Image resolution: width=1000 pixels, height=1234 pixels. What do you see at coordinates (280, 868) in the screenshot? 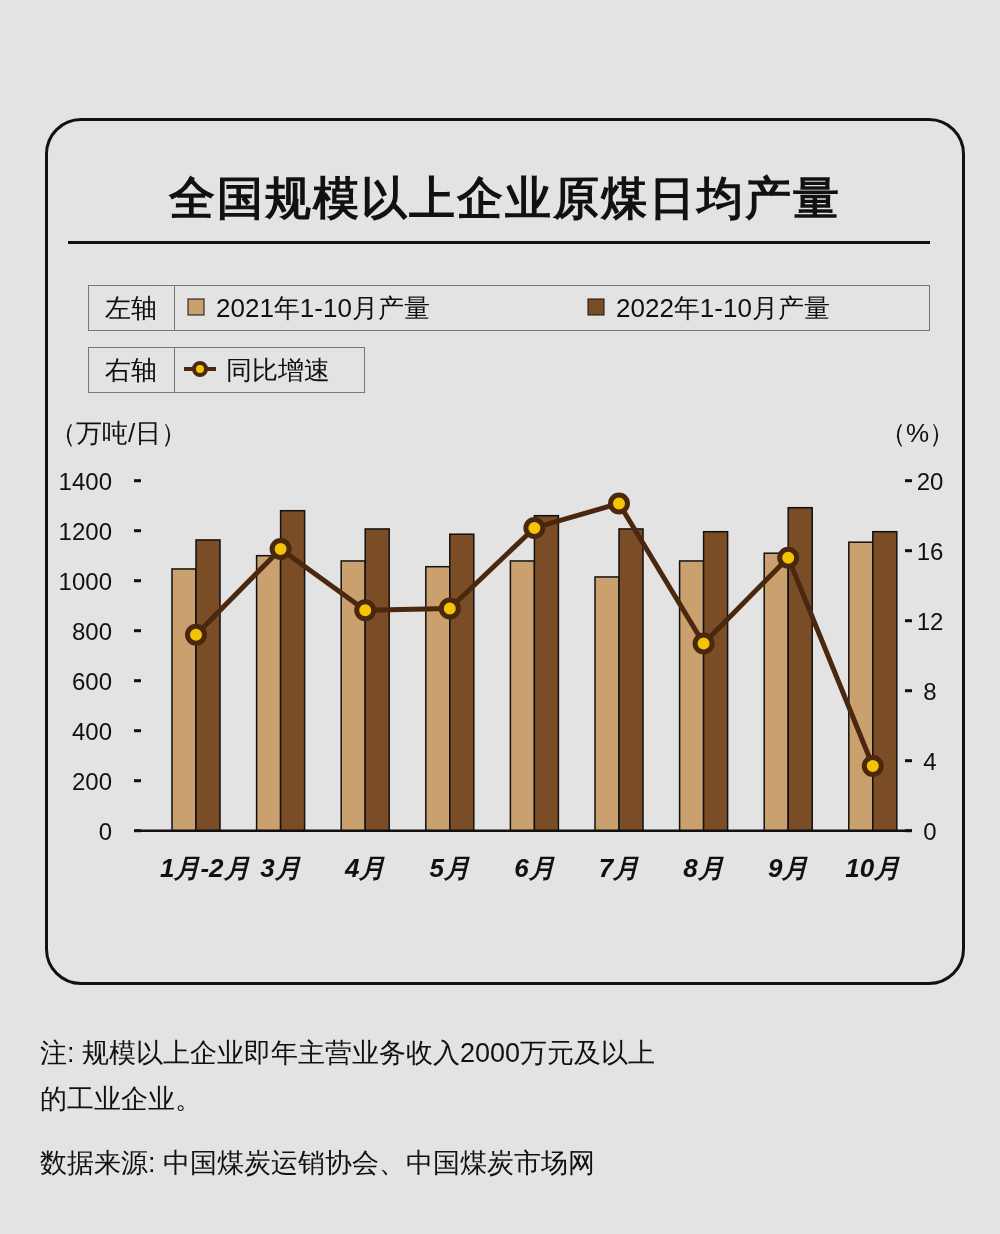
I see `x-tick-label: 3月` at bounding box center [280, 868].